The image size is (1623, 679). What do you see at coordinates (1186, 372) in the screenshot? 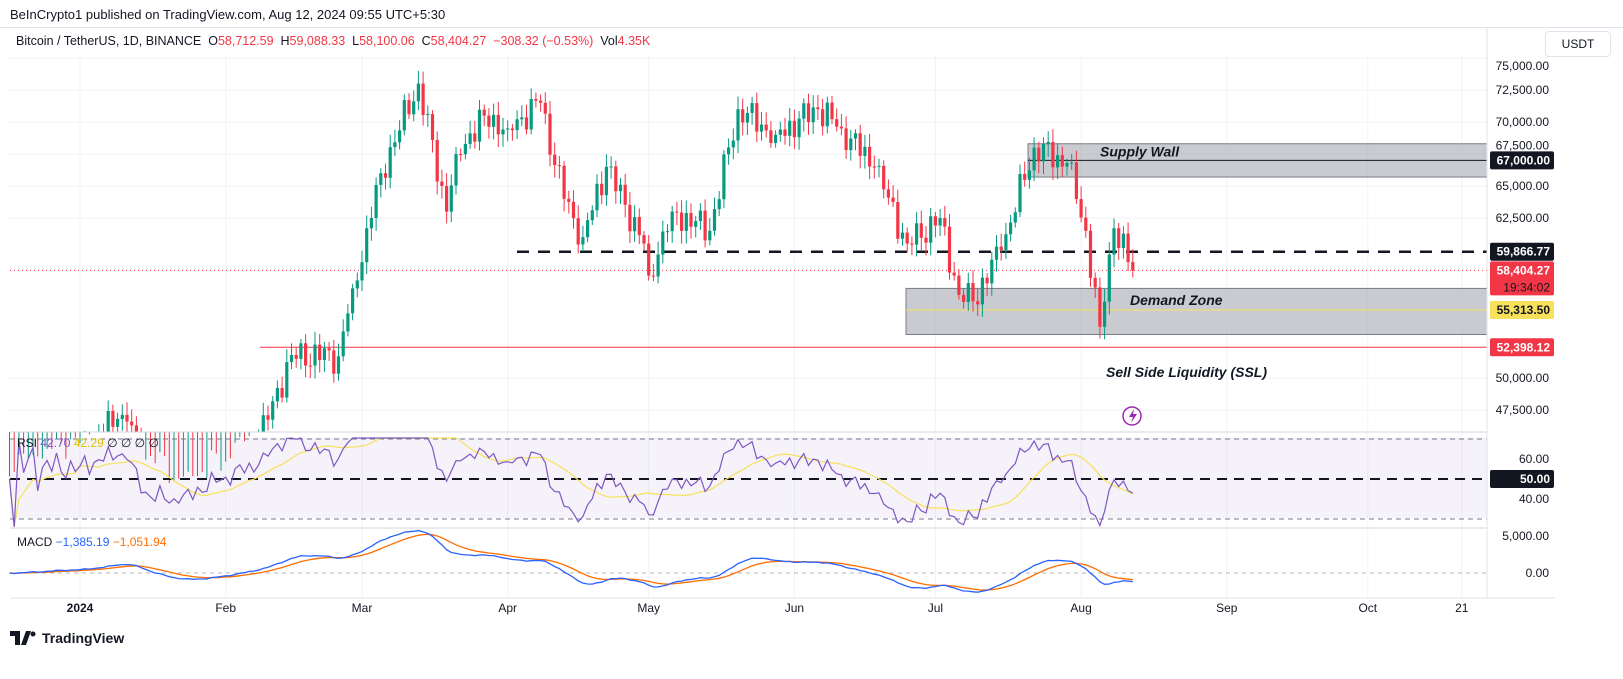
I see `ssl-label: Sell Side Liquidity (SSL)` at bounding box center [1186, 372].